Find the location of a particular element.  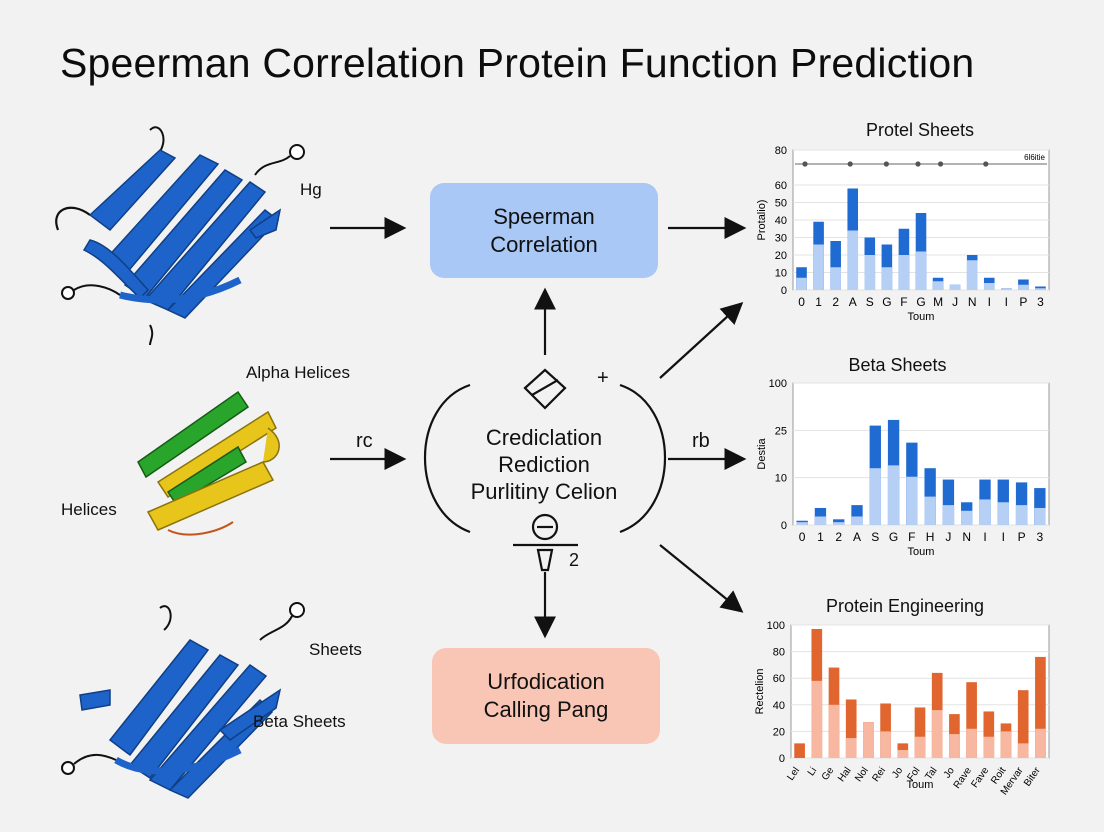

x-tick-label: Li is located at coordinates (812, 771).